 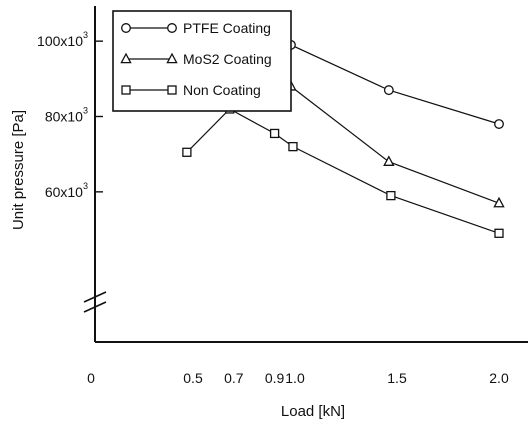 I want to click on legend-item: PTFE Coating, so click(x=196, y=28).